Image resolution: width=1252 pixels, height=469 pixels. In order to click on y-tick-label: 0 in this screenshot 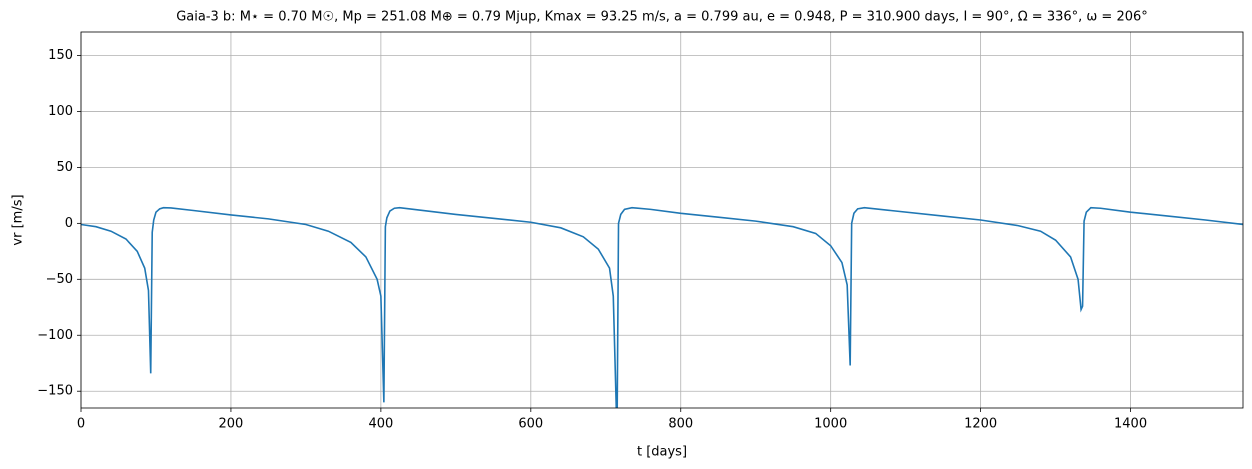, I will do `click(69, 223)`.